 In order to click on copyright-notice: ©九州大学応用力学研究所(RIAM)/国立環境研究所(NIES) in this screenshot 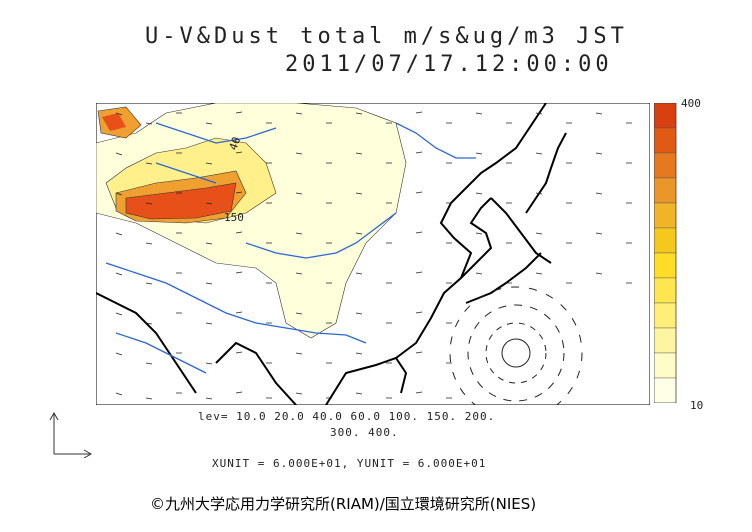, I will do `click(343, 504)`.